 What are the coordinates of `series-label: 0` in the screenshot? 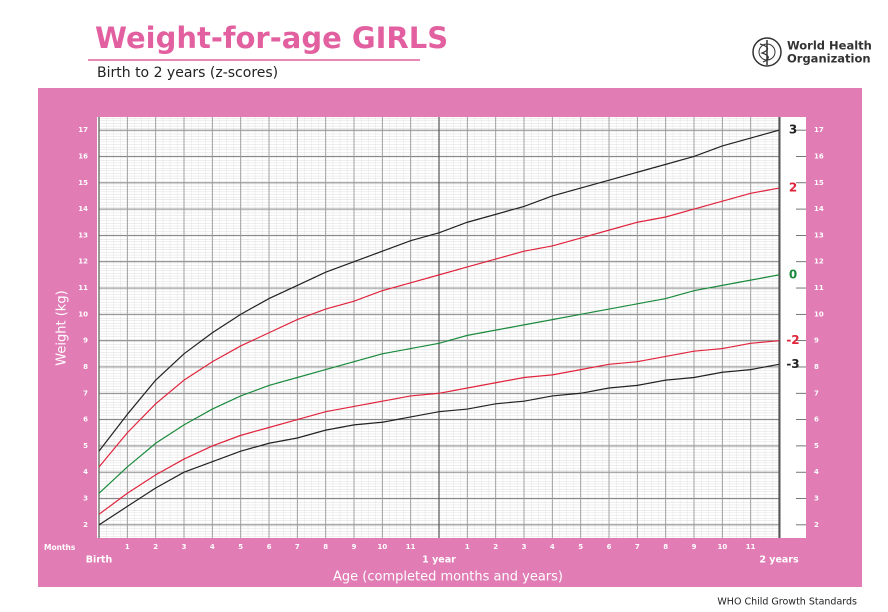 It's located at (793, 274).